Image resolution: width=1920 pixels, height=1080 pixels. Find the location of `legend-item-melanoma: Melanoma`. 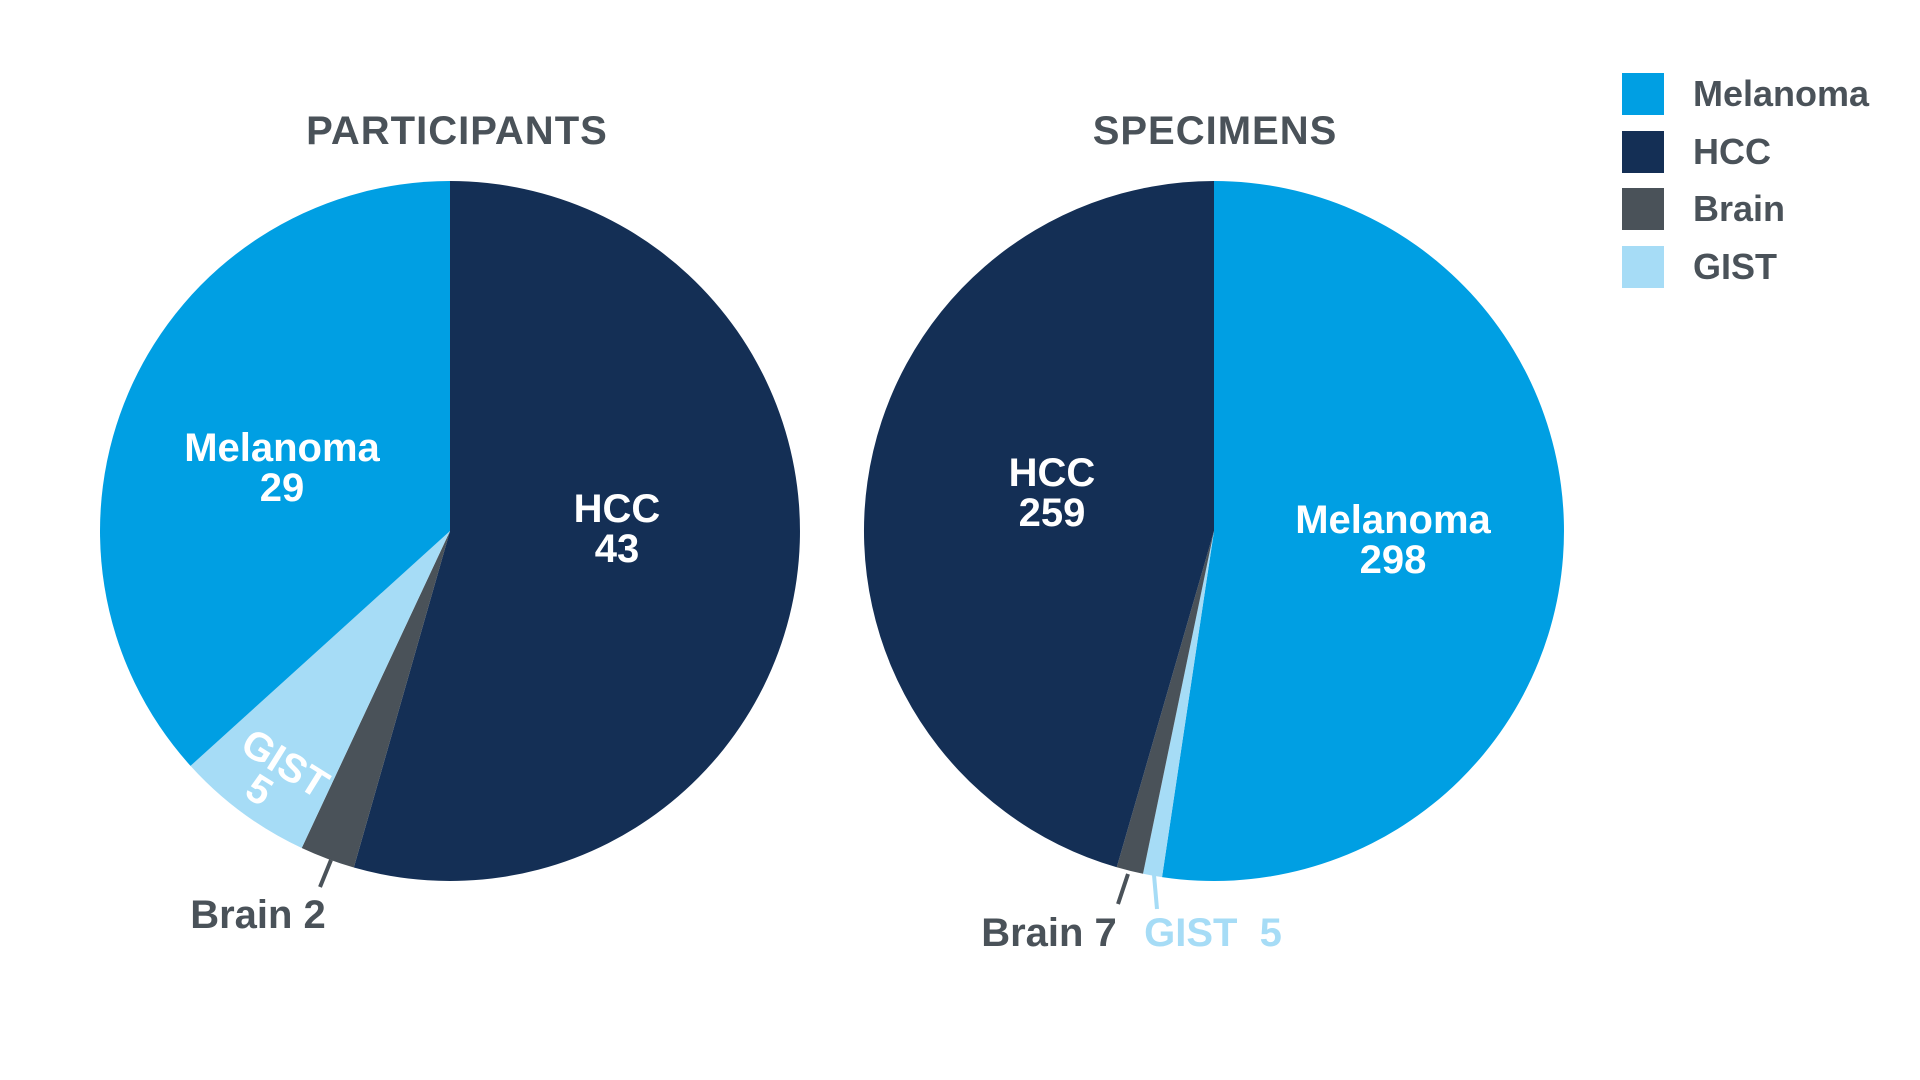

legend-item-melanoma: Melanoma is located at coordinates (1746, 94).